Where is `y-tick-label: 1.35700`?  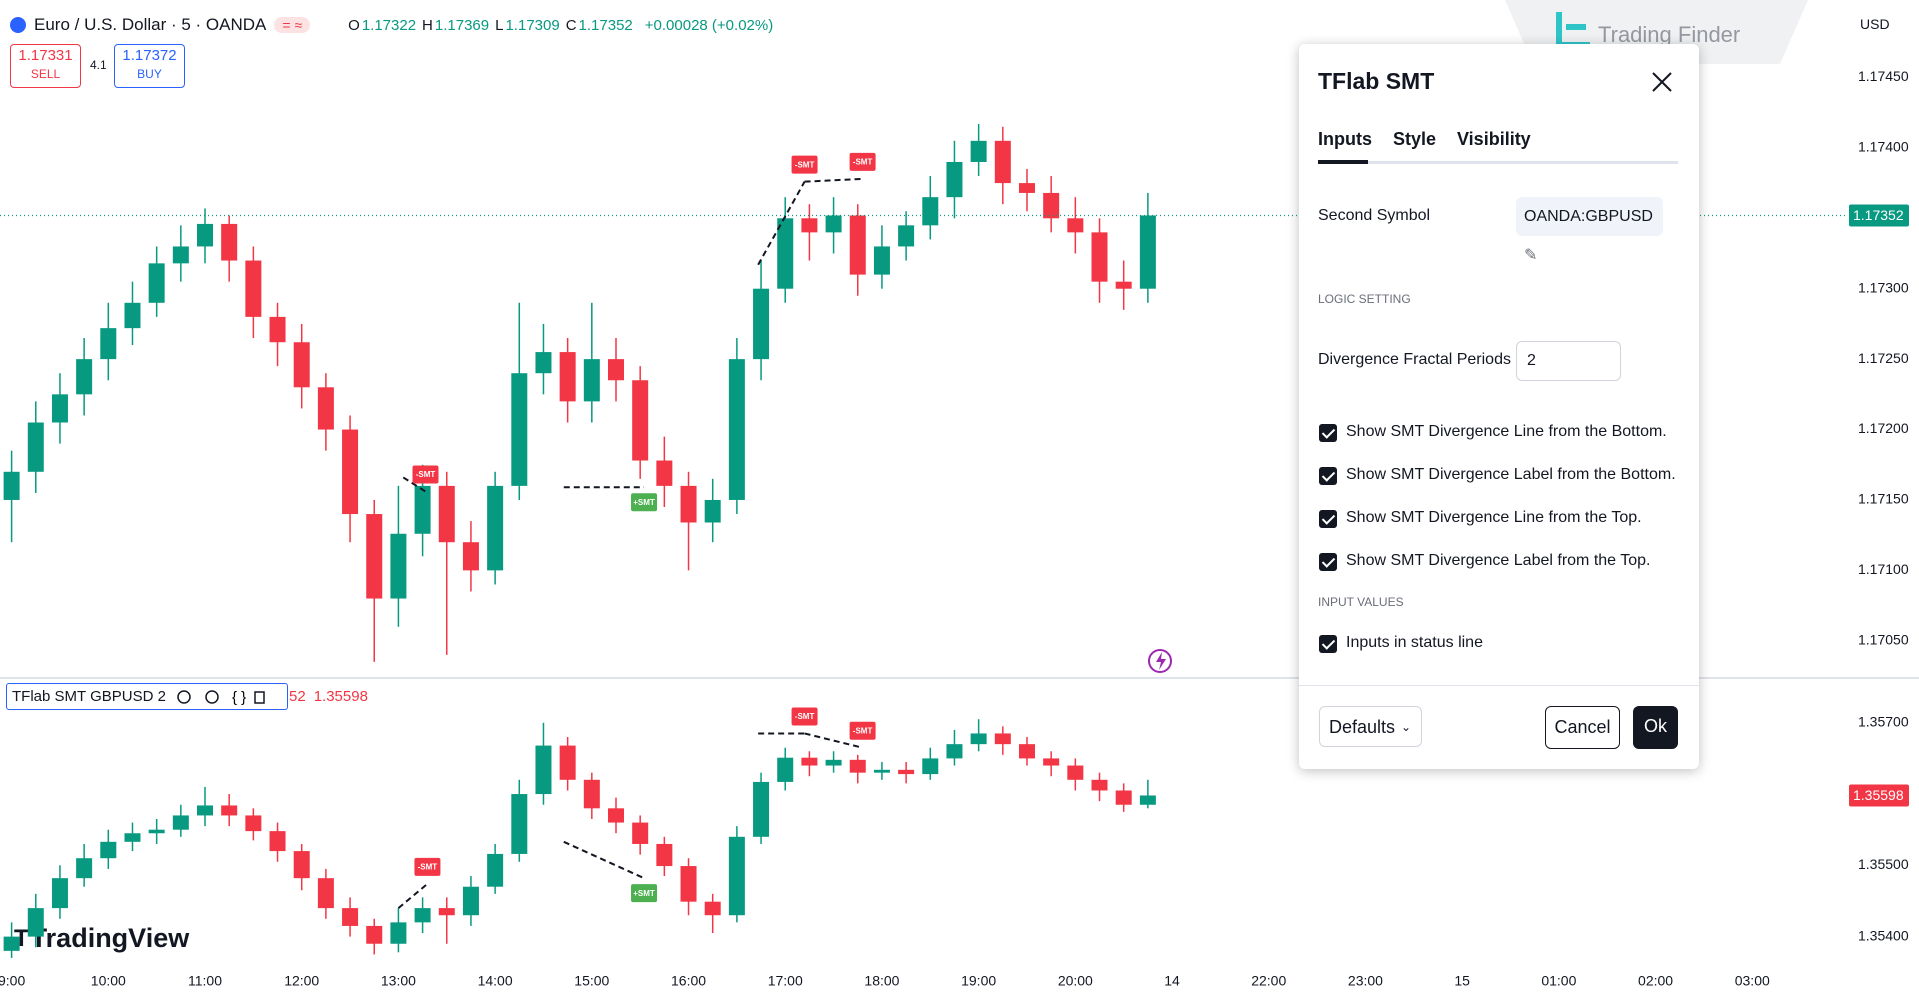 y-tick-label: 1.35700 is located at coordinates (1883, 721).